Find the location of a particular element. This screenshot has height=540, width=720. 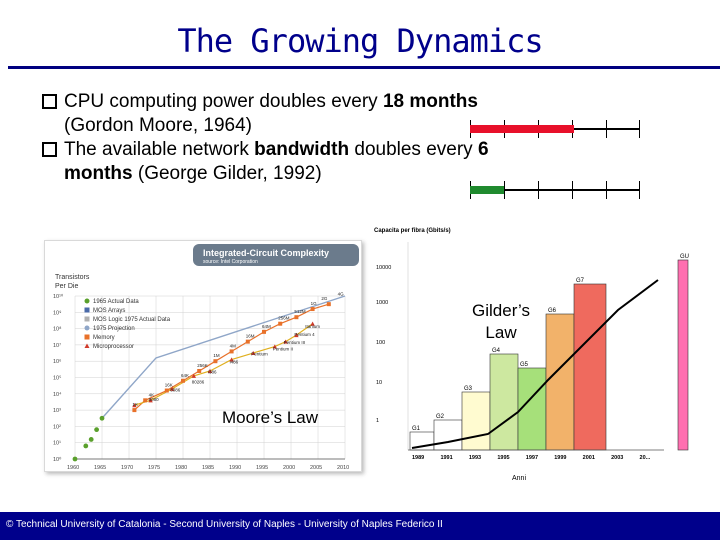

x-tick-label: 1985 is located at coordinates (208, 468).